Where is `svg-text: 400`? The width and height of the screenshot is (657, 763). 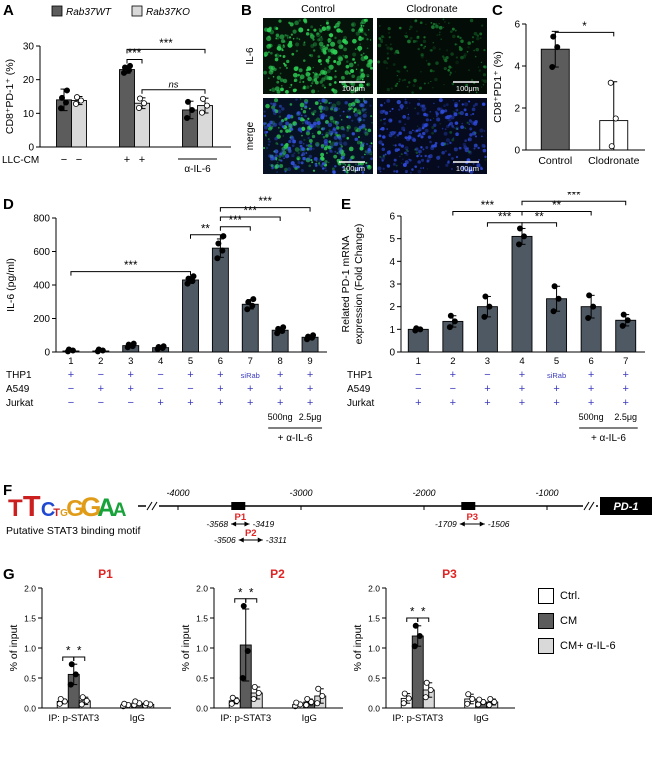
svg-text: 400 is located at coordinates (41, 286).